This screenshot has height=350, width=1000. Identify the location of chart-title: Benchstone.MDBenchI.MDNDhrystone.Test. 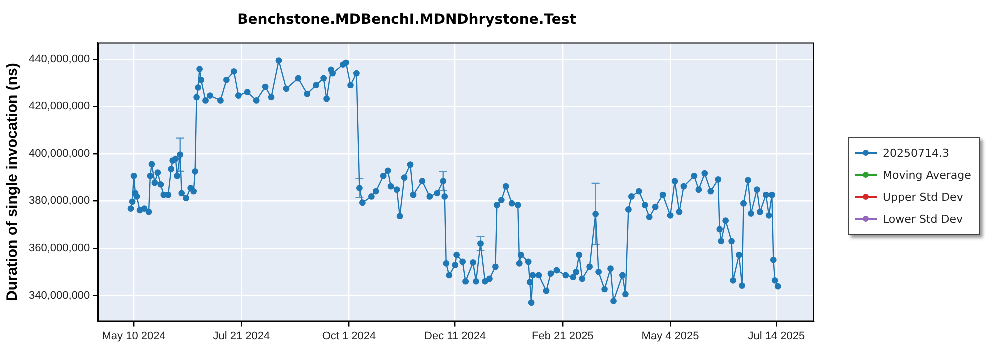
(407, 20).